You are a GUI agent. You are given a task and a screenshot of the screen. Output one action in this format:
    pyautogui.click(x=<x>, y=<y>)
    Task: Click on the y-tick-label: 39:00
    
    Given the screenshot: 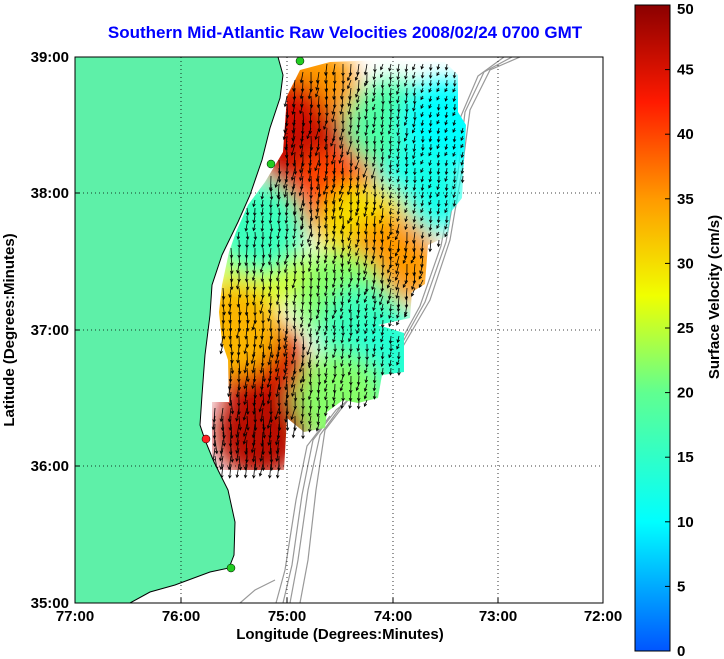 What is the action you would take?
    pyautogui.click(x=50, y=57)
    